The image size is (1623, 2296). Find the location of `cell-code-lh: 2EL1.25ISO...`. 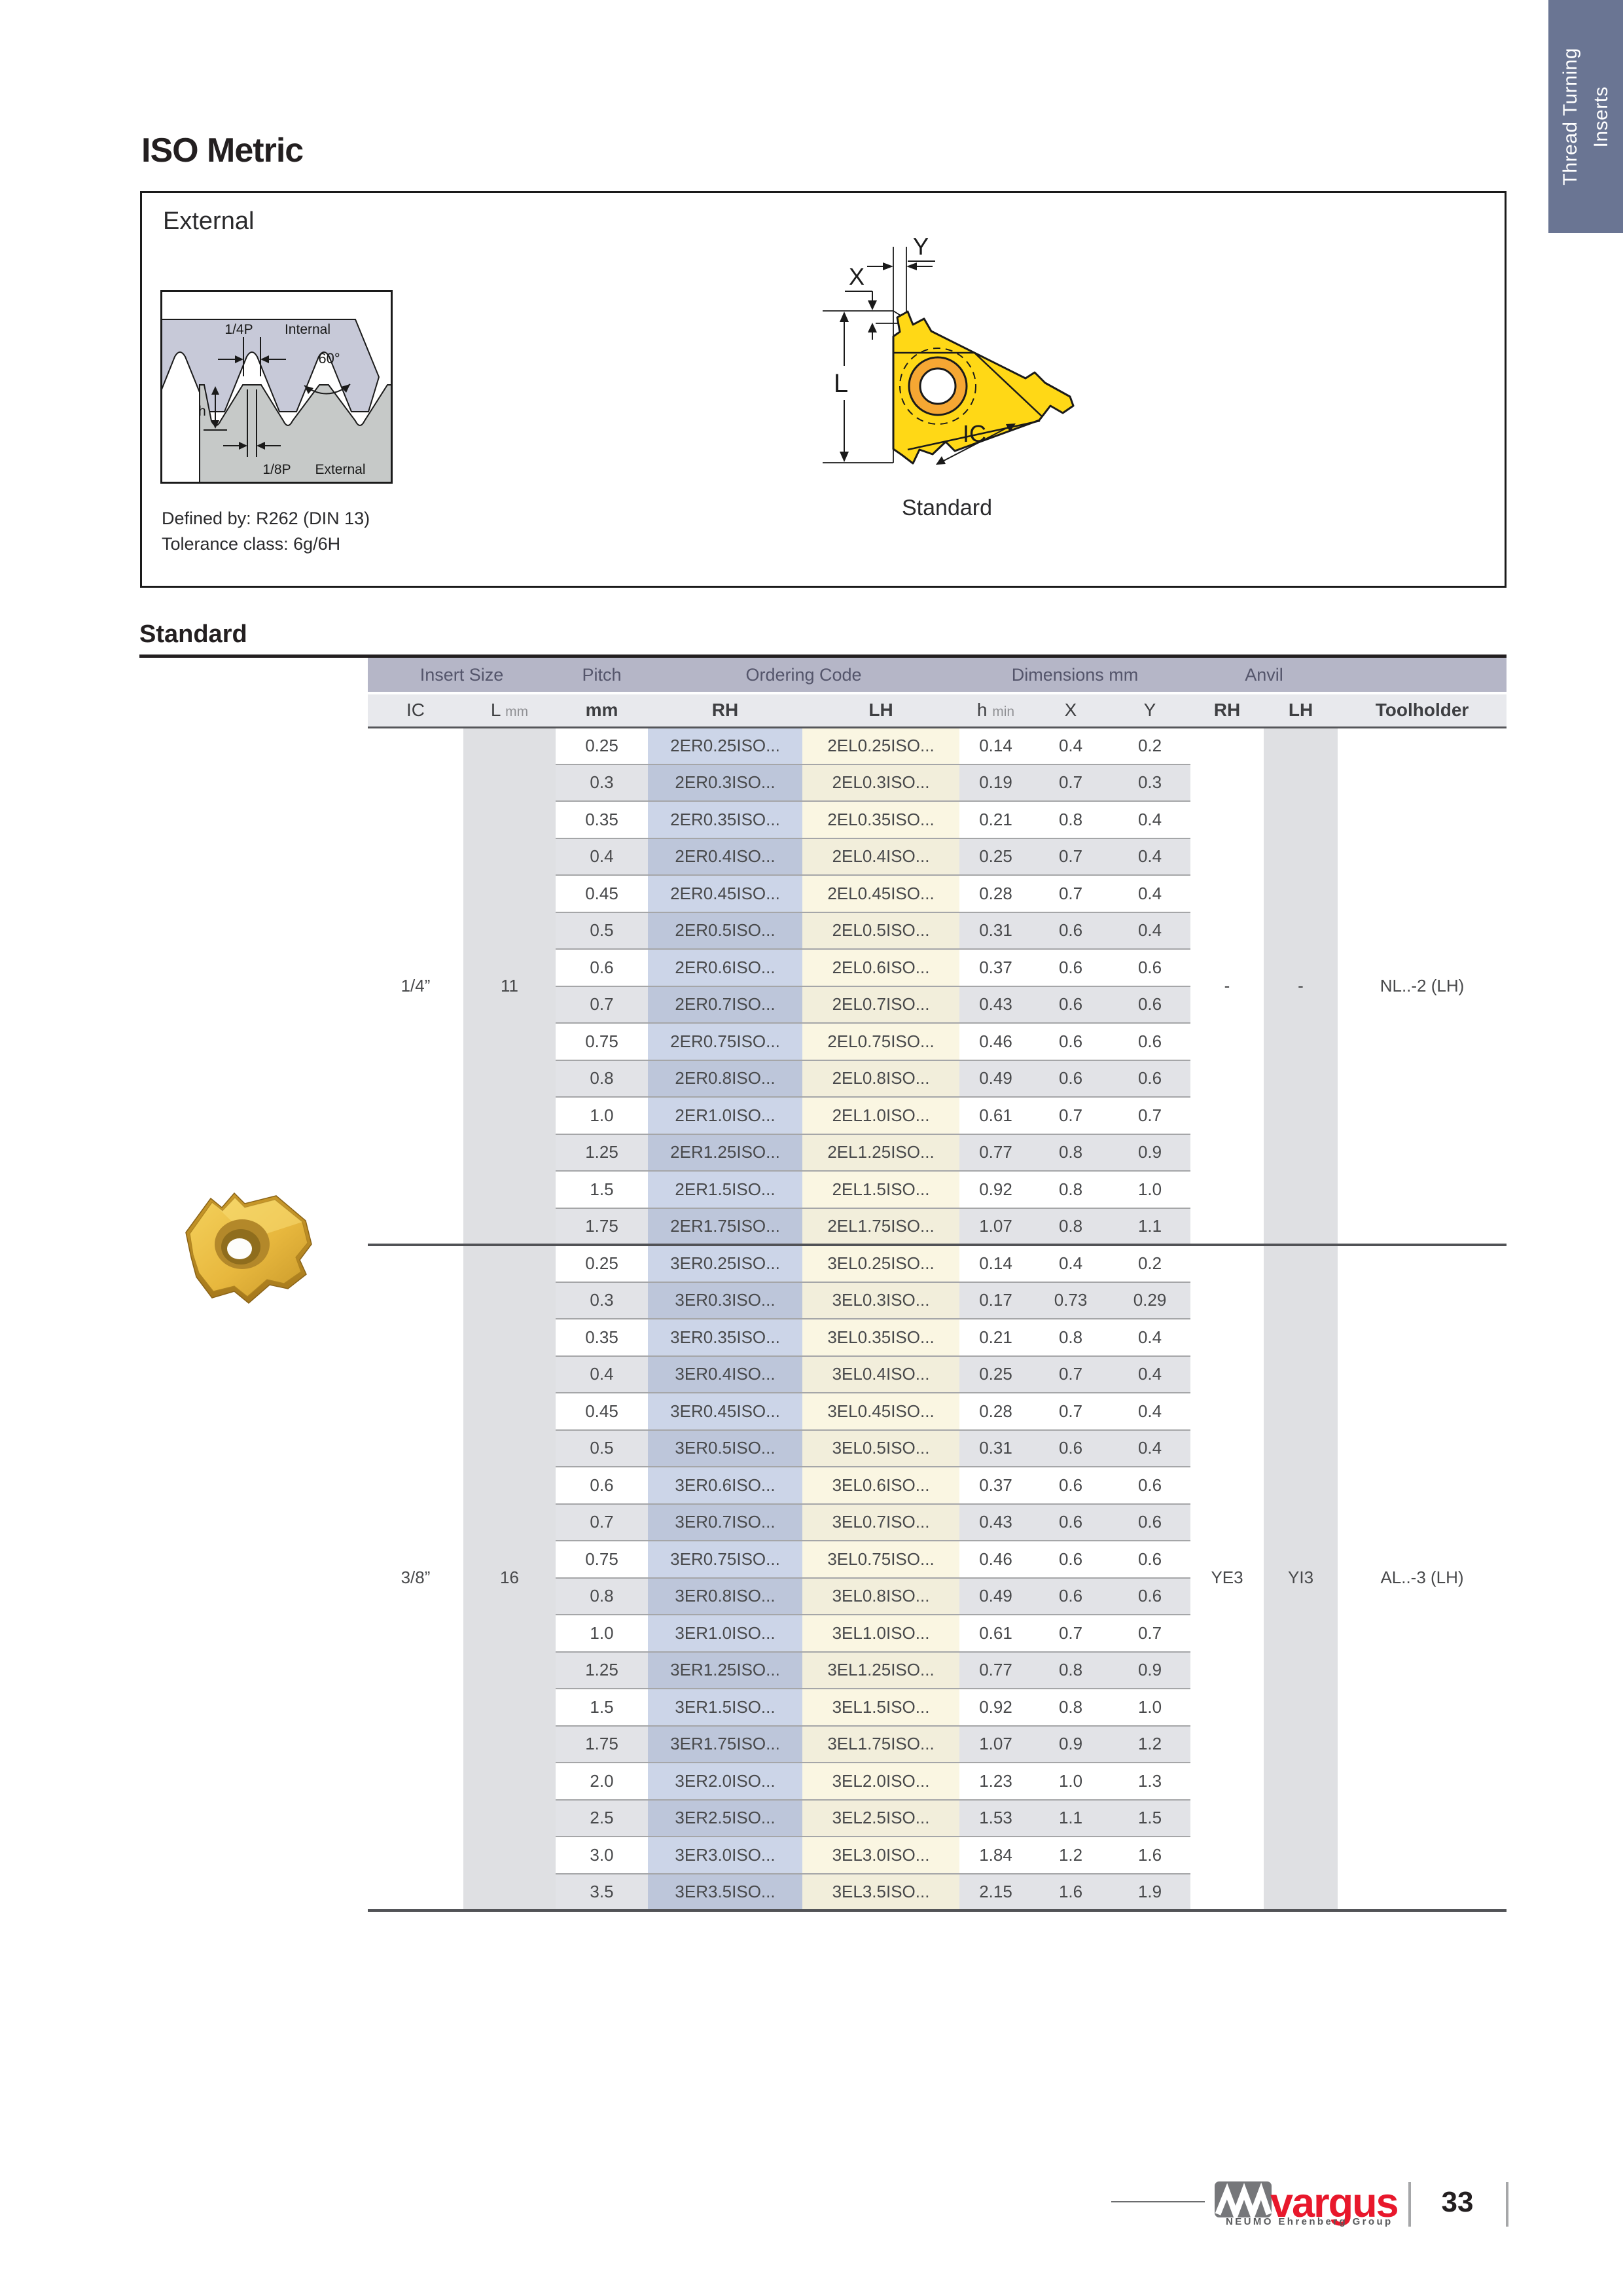

cell-code-lh: 2EL1.25ISO... is located at coordinates (881, 1152).